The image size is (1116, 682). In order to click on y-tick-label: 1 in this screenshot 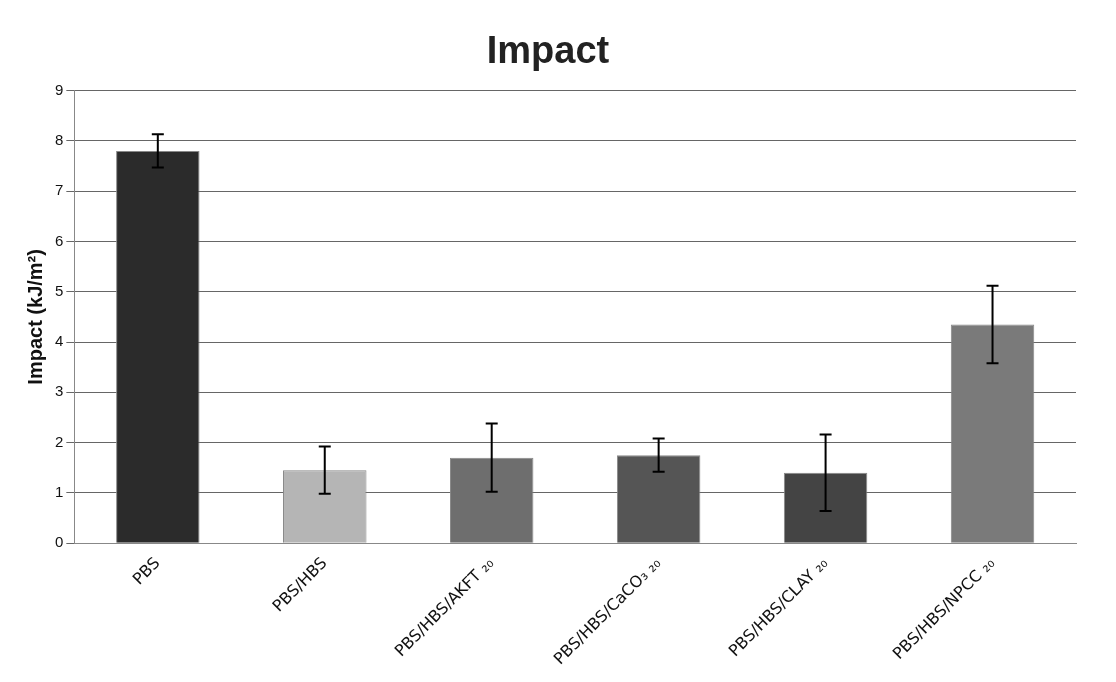, I will do `click(59, 491)`.